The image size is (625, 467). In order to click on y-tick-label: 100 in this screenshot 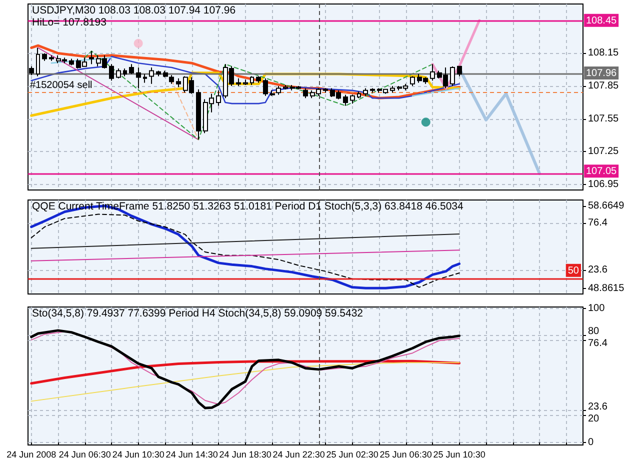, I will do `click(597, 308)`.